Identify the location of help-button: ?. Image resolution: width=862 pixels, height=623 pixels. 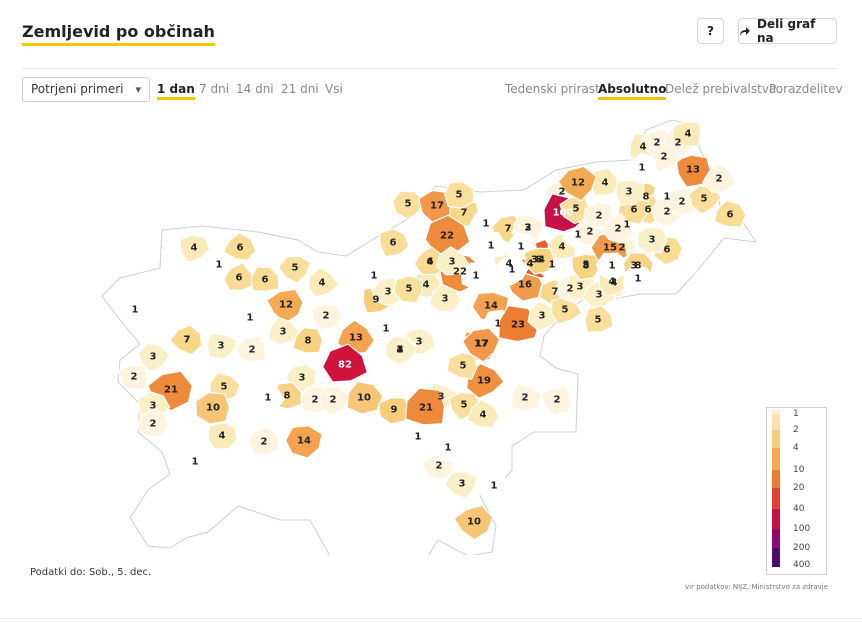
(710, 31).